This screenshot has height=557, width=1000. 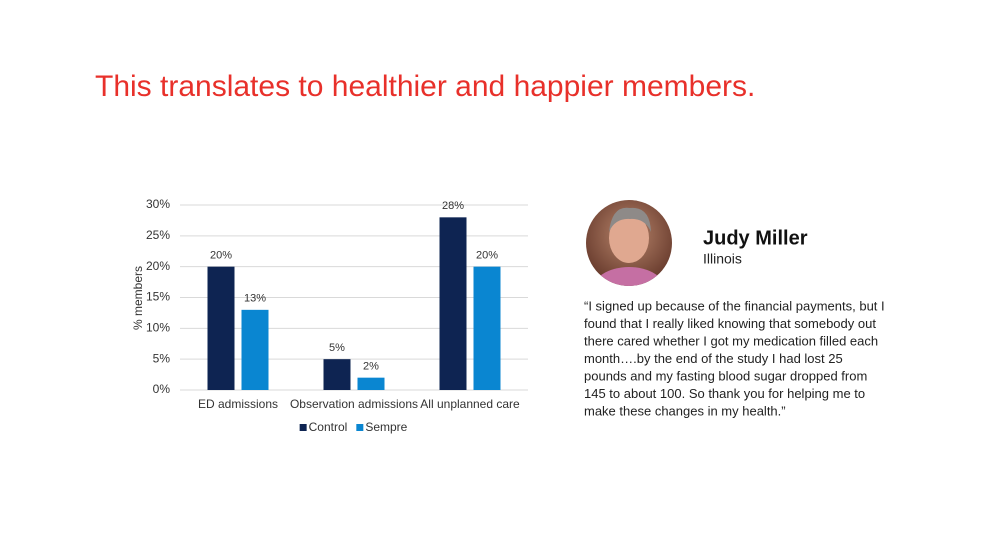 I want to click on legend-label: Control, so click(x=328, y=427).